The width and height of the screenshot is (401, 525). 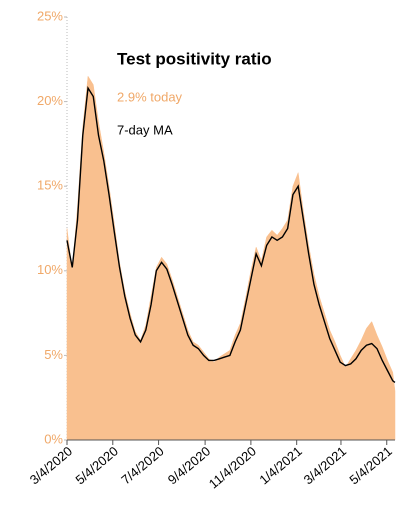 What do you see at coordinates (142, 465) in the screenshot?
I see `x-tick-label: 7/4/2020` at bounding box center [142, 465].